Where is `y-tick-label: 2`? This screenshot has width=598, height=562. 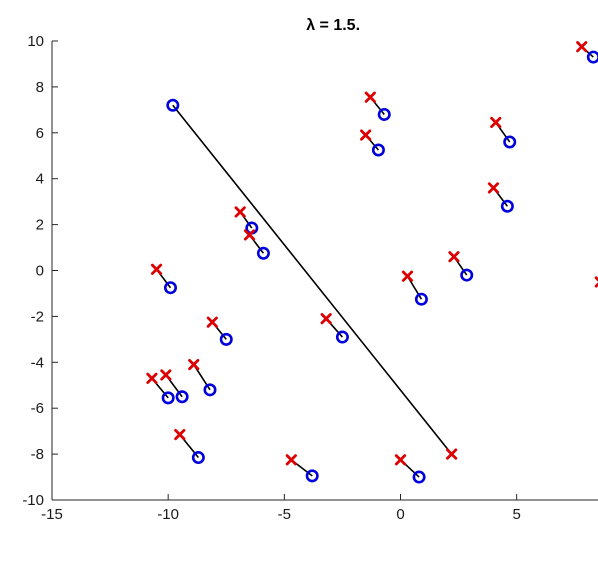
y-tick-label: 2 is located at coordinates (40, 225).